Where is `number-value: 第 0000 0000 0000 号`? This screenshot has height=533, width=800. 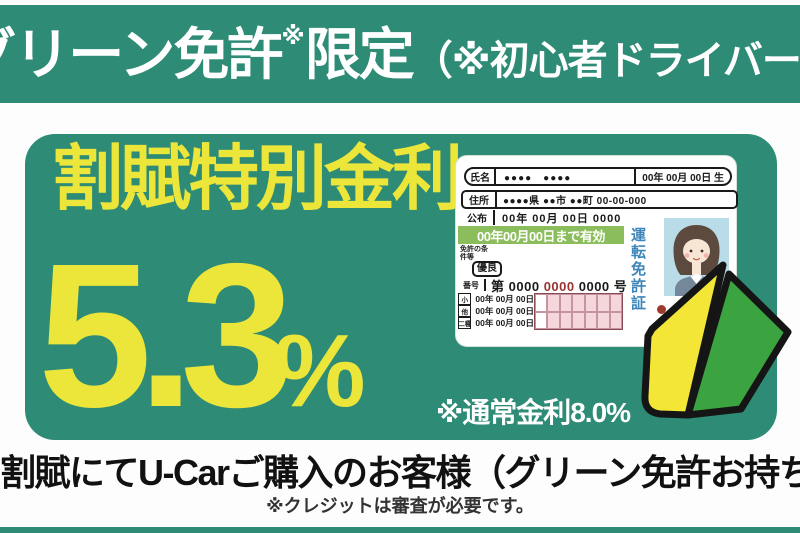 number-value: 第 0000 0000 0000 号 is located at coordinates (559, 286).